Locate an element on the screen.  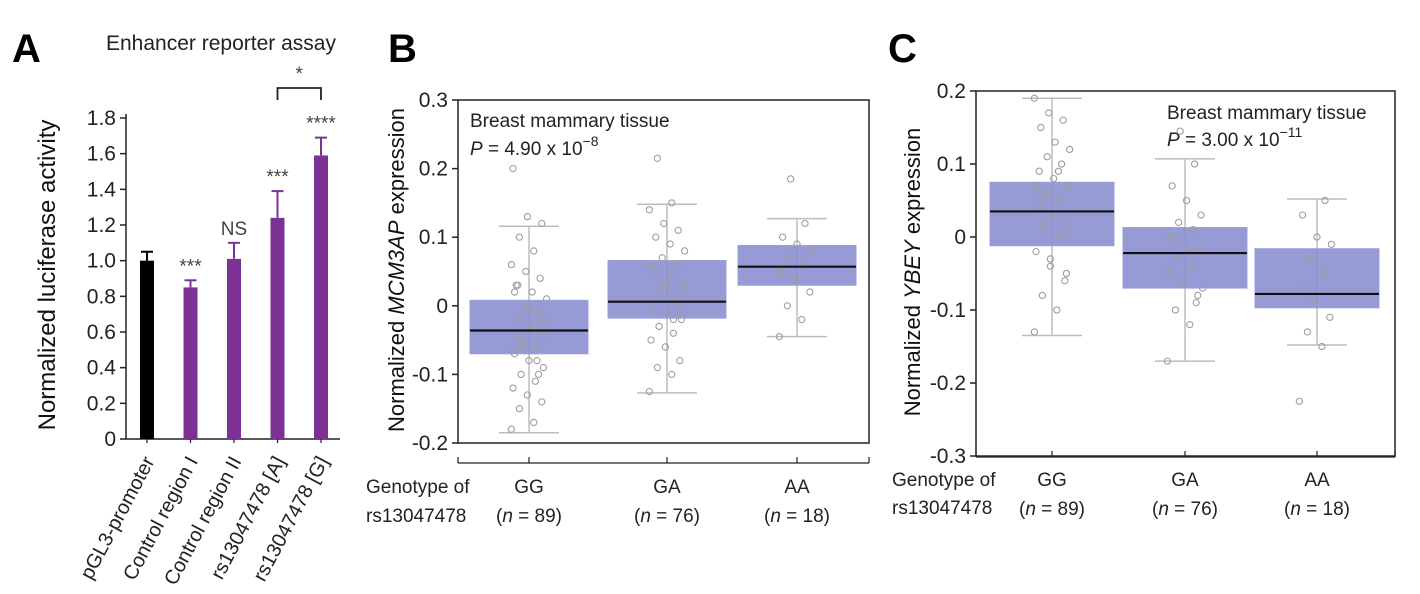
axes: 0 0.2 0.4 0.6 0.8 1.0 1.2 1.4 1.6 1.8 is located at coordinates (213, 279).